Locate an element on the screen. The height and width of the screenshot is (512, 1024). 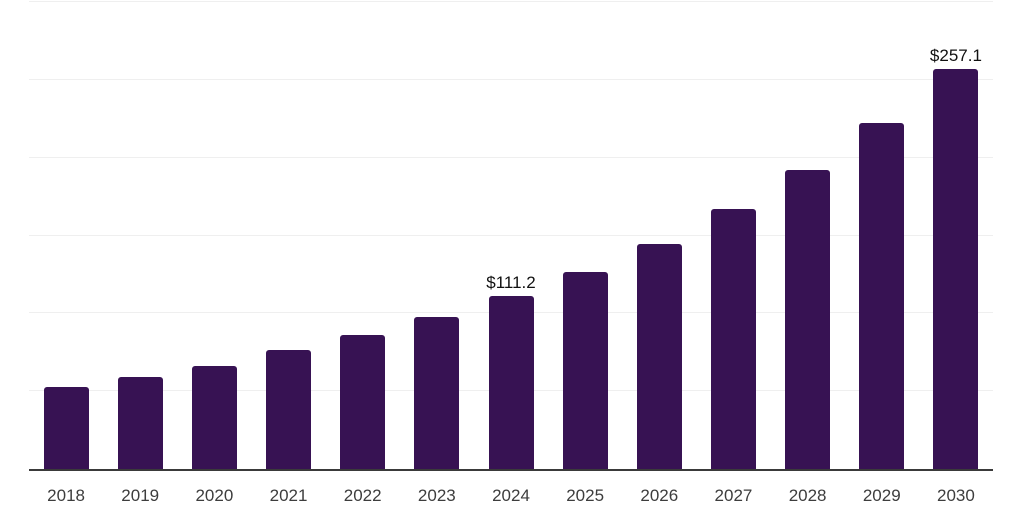
bar-2026 is located at coordinates (659, 356).